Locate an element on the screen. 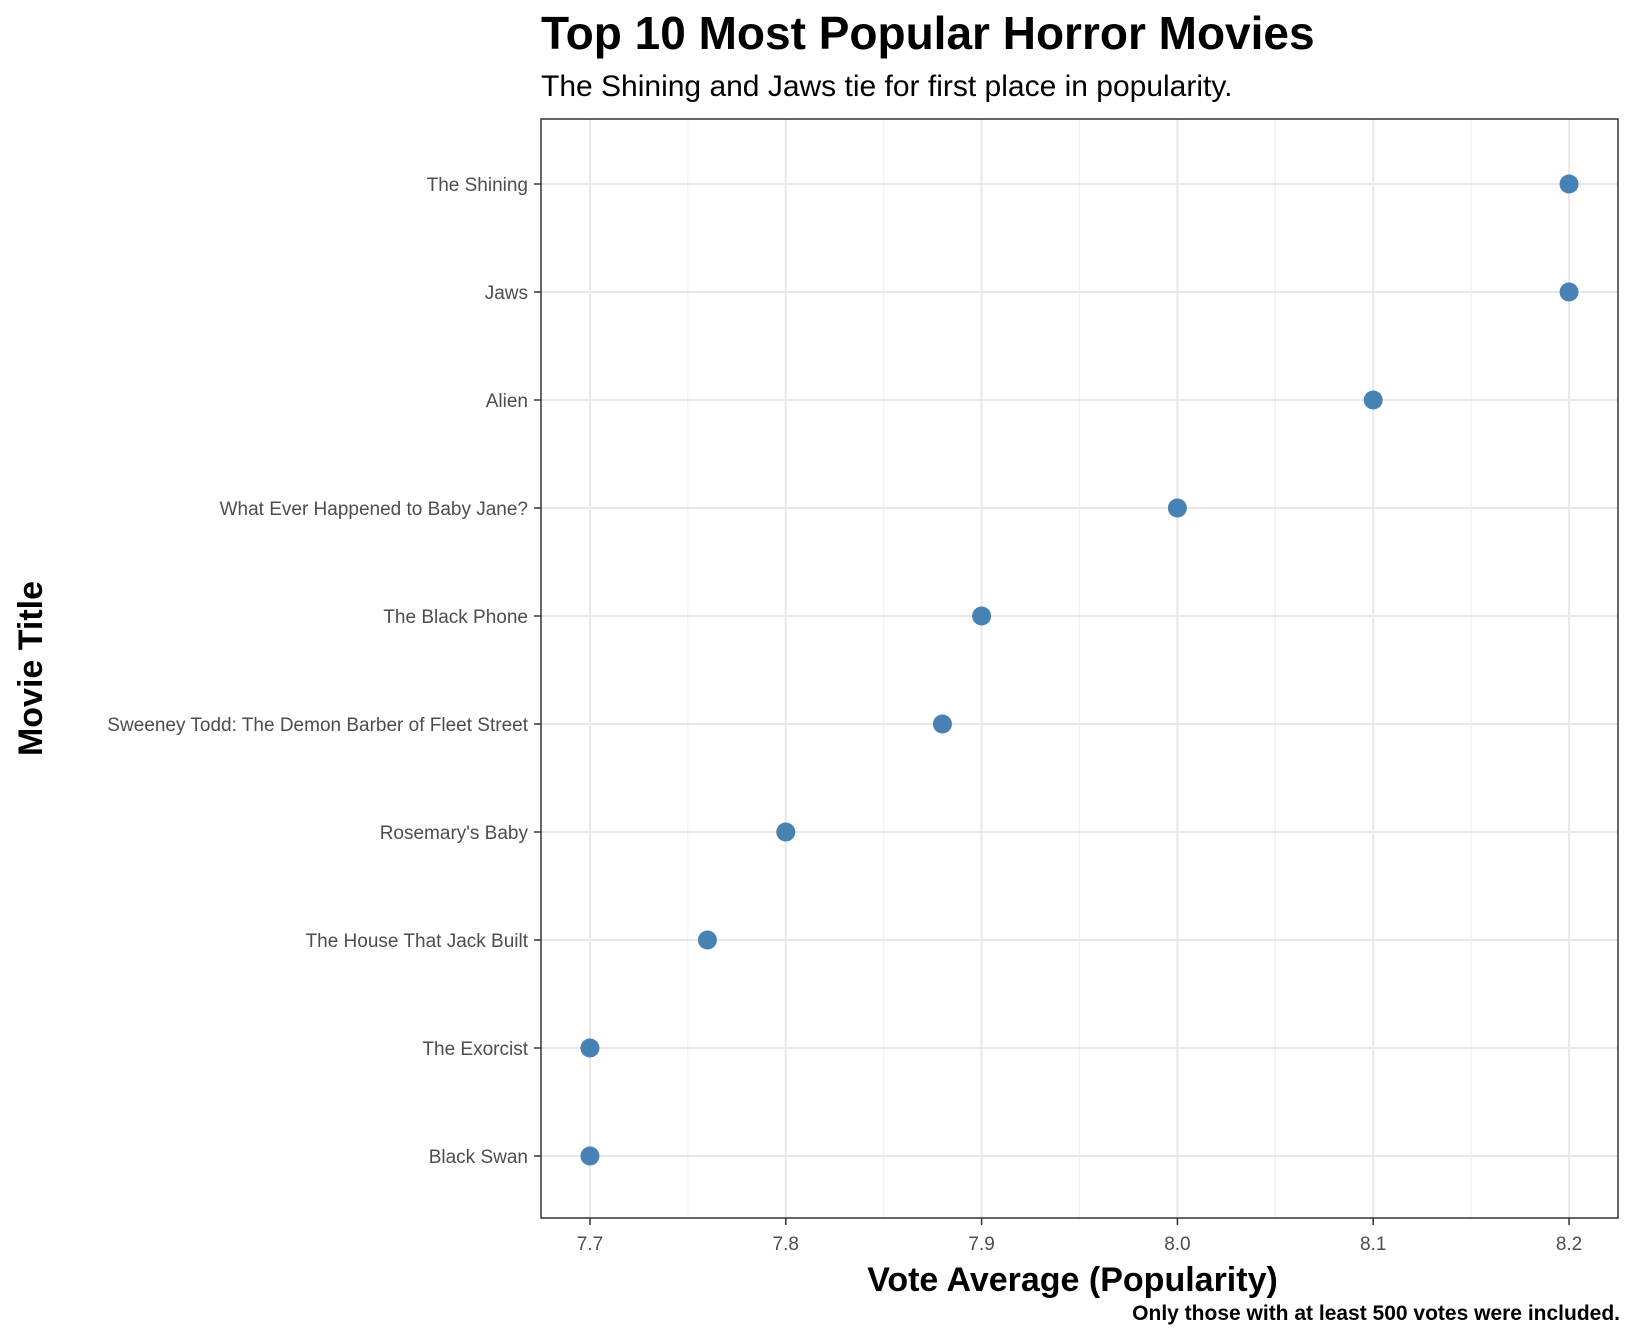 This screenshot has height=1344, width=1632. y-tick-label: Rosemary's Baby is located at coordinates (454, 833).